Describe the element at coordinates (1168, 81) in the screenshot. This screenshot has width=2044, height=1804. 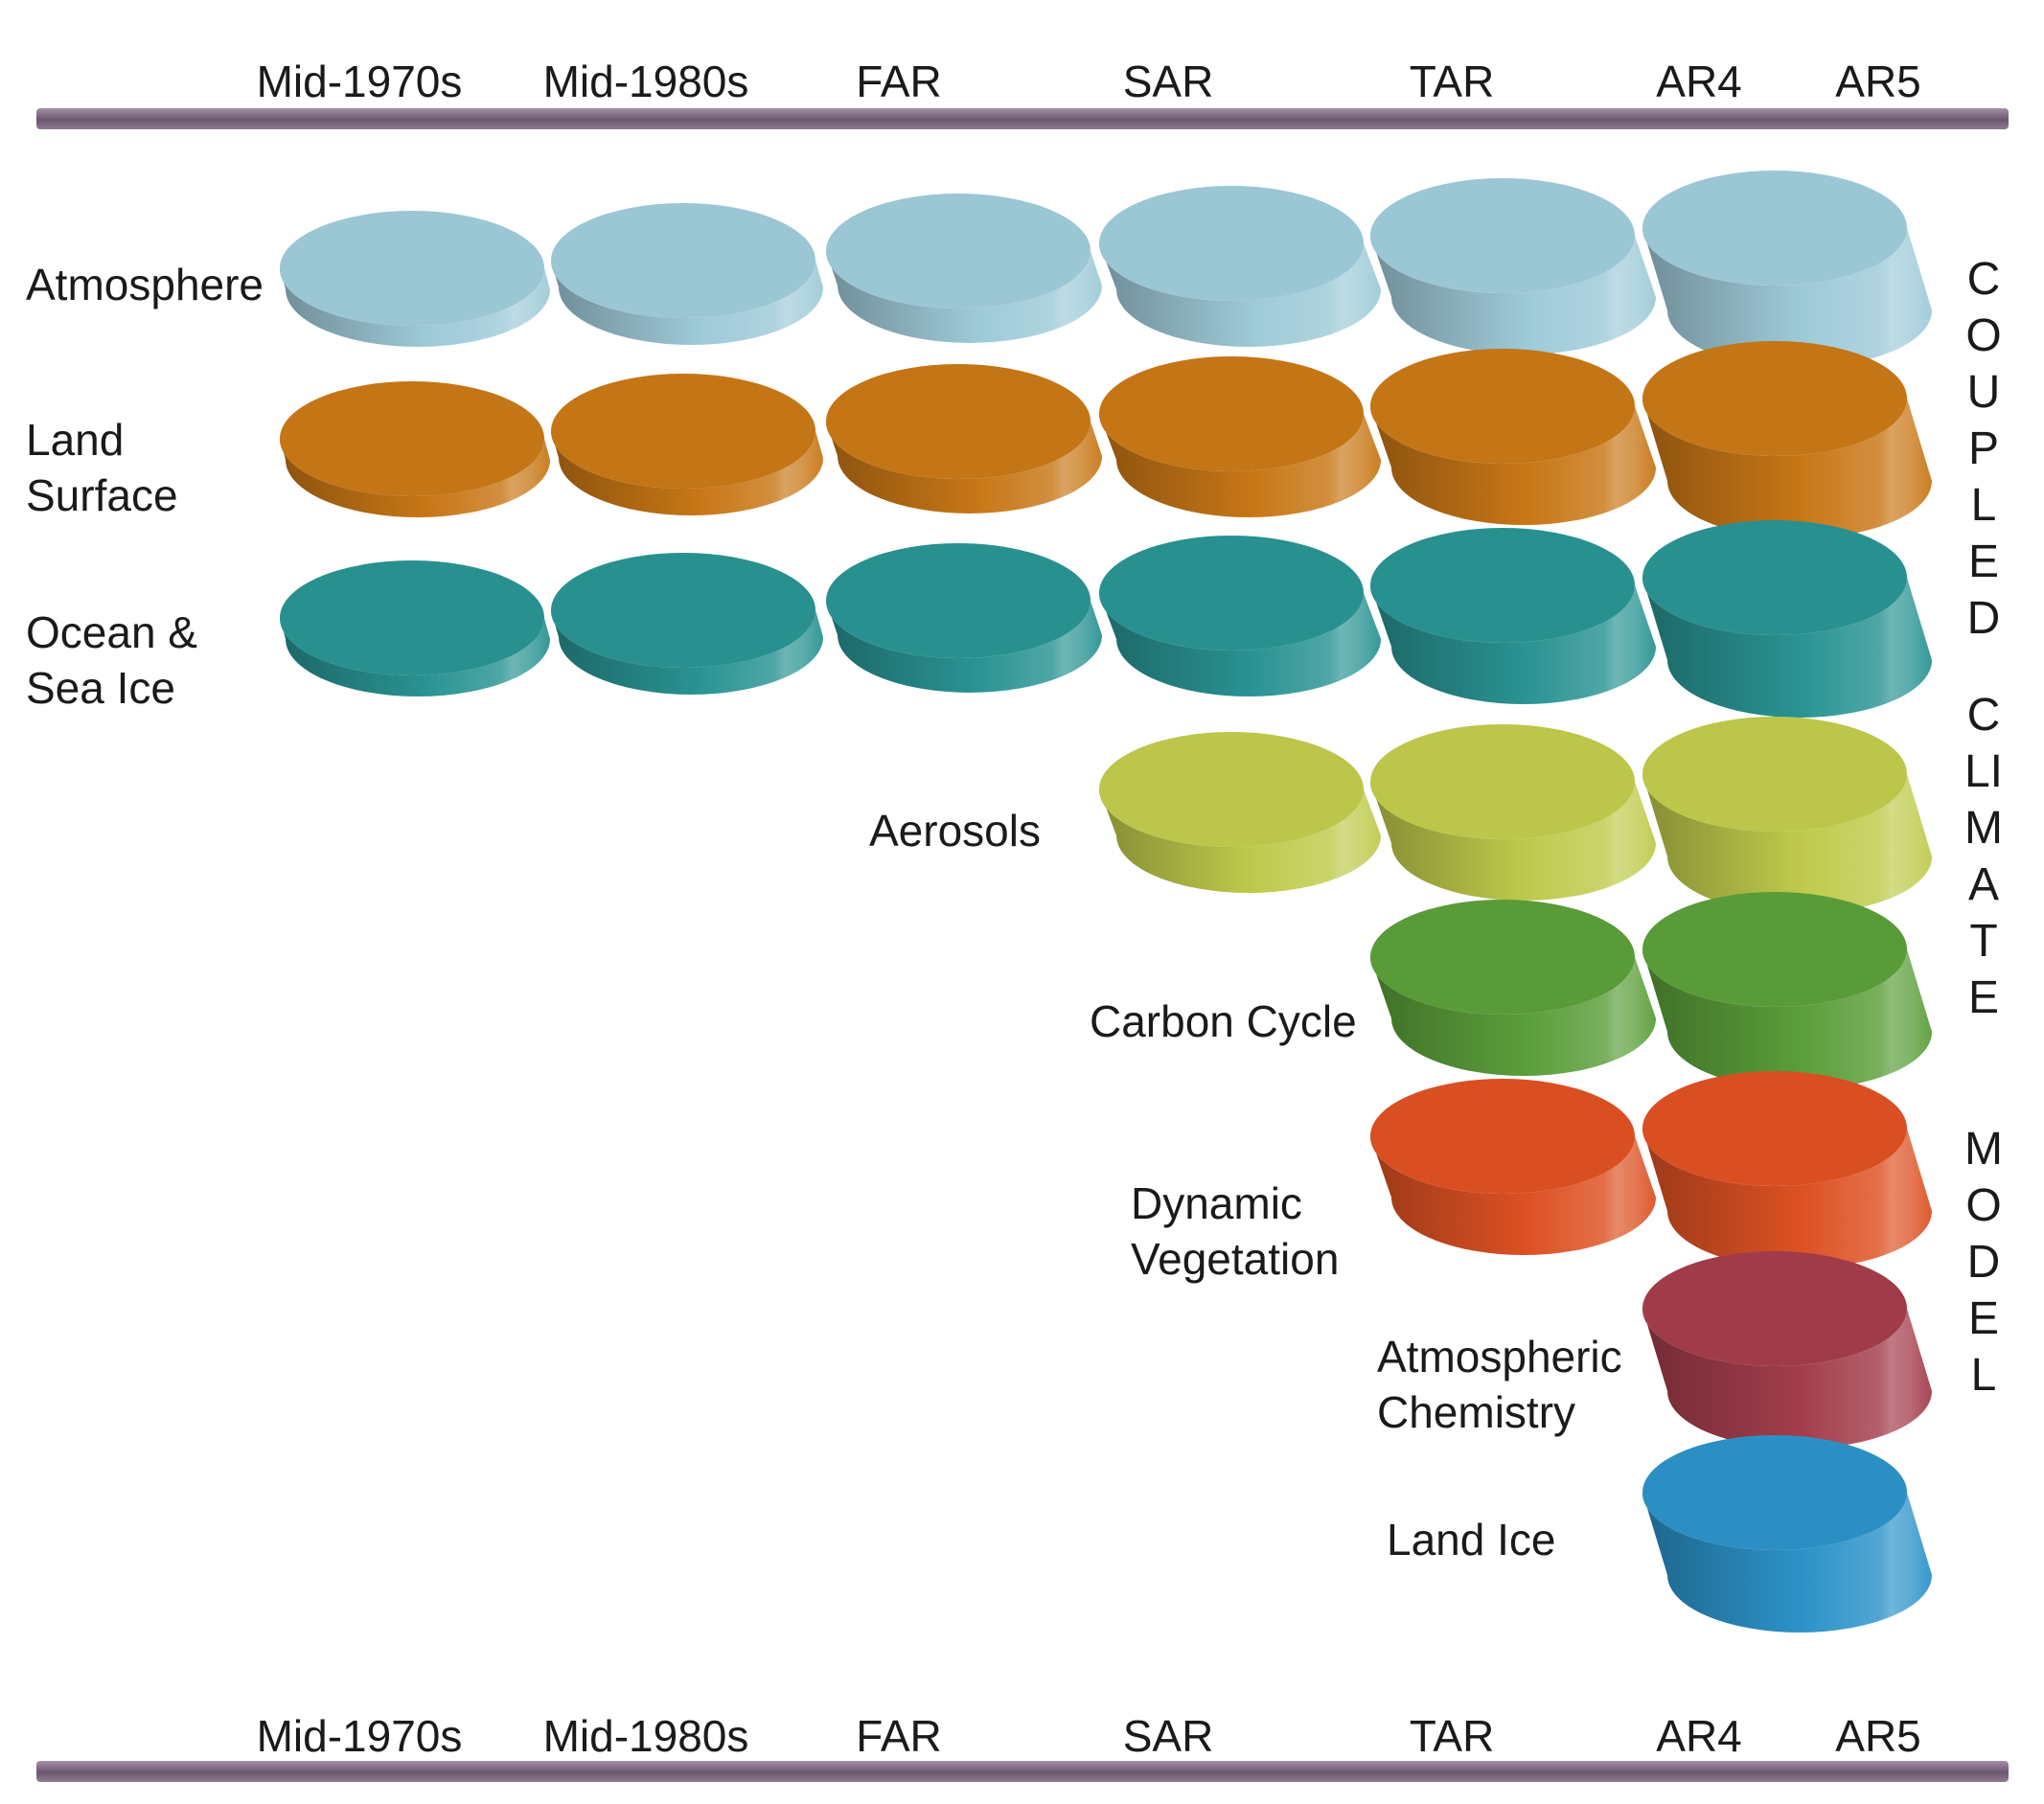
I see `era-top-sar: SAR` at that location.